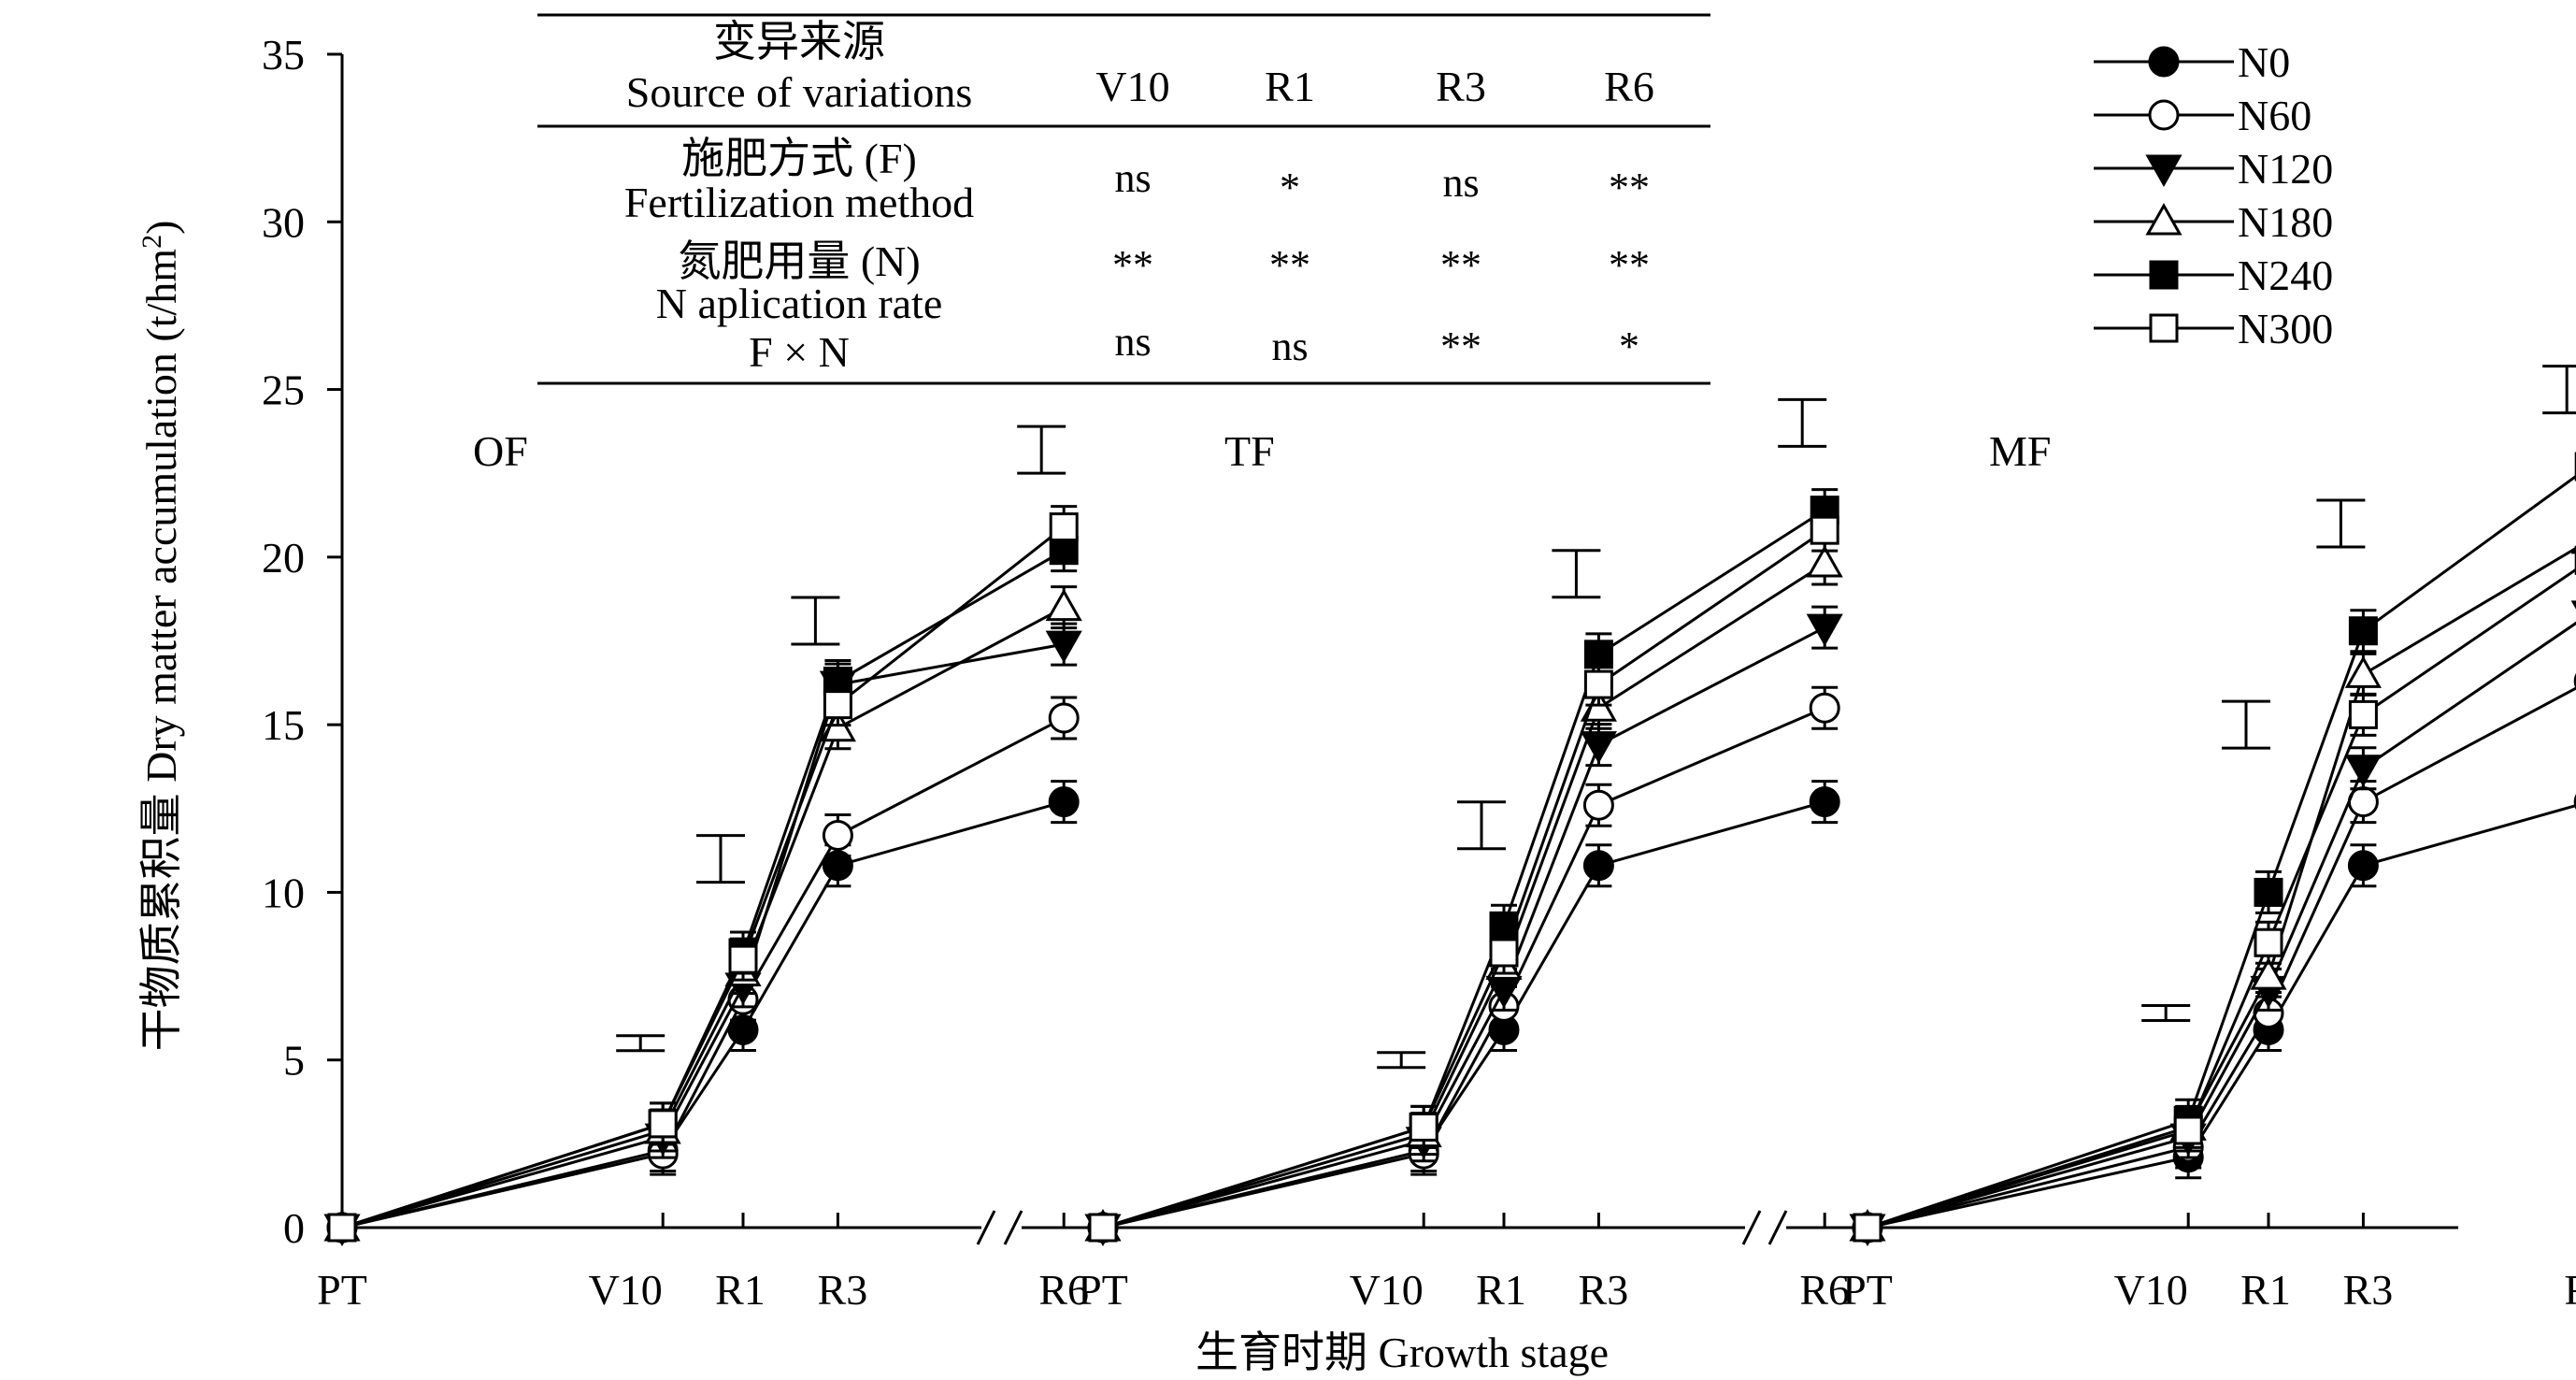  Describe the element at coordinates (283, 222) in the screenshot. I see `y-tick-label: 30` at that location.